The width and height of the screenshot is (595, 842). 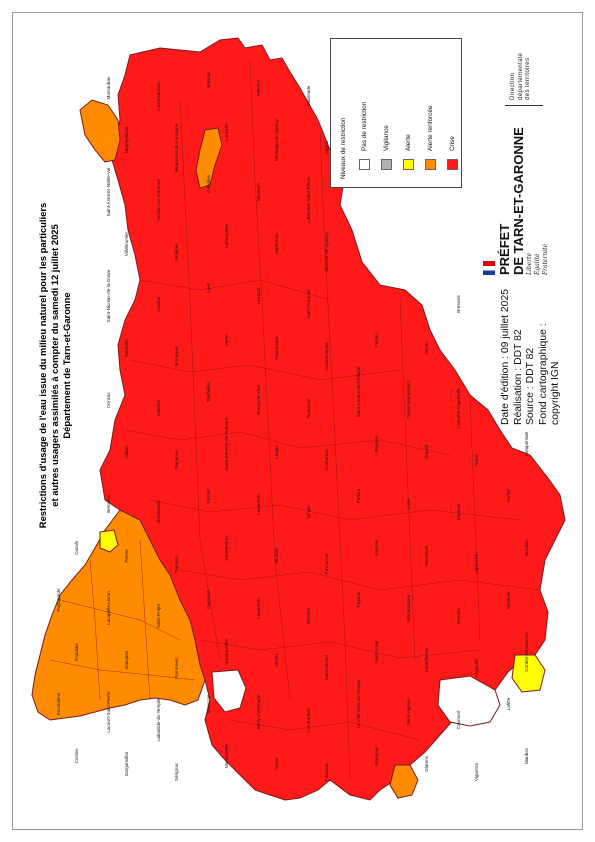 I want to click on commune-label: Cazals, so click(x=76, y=547).